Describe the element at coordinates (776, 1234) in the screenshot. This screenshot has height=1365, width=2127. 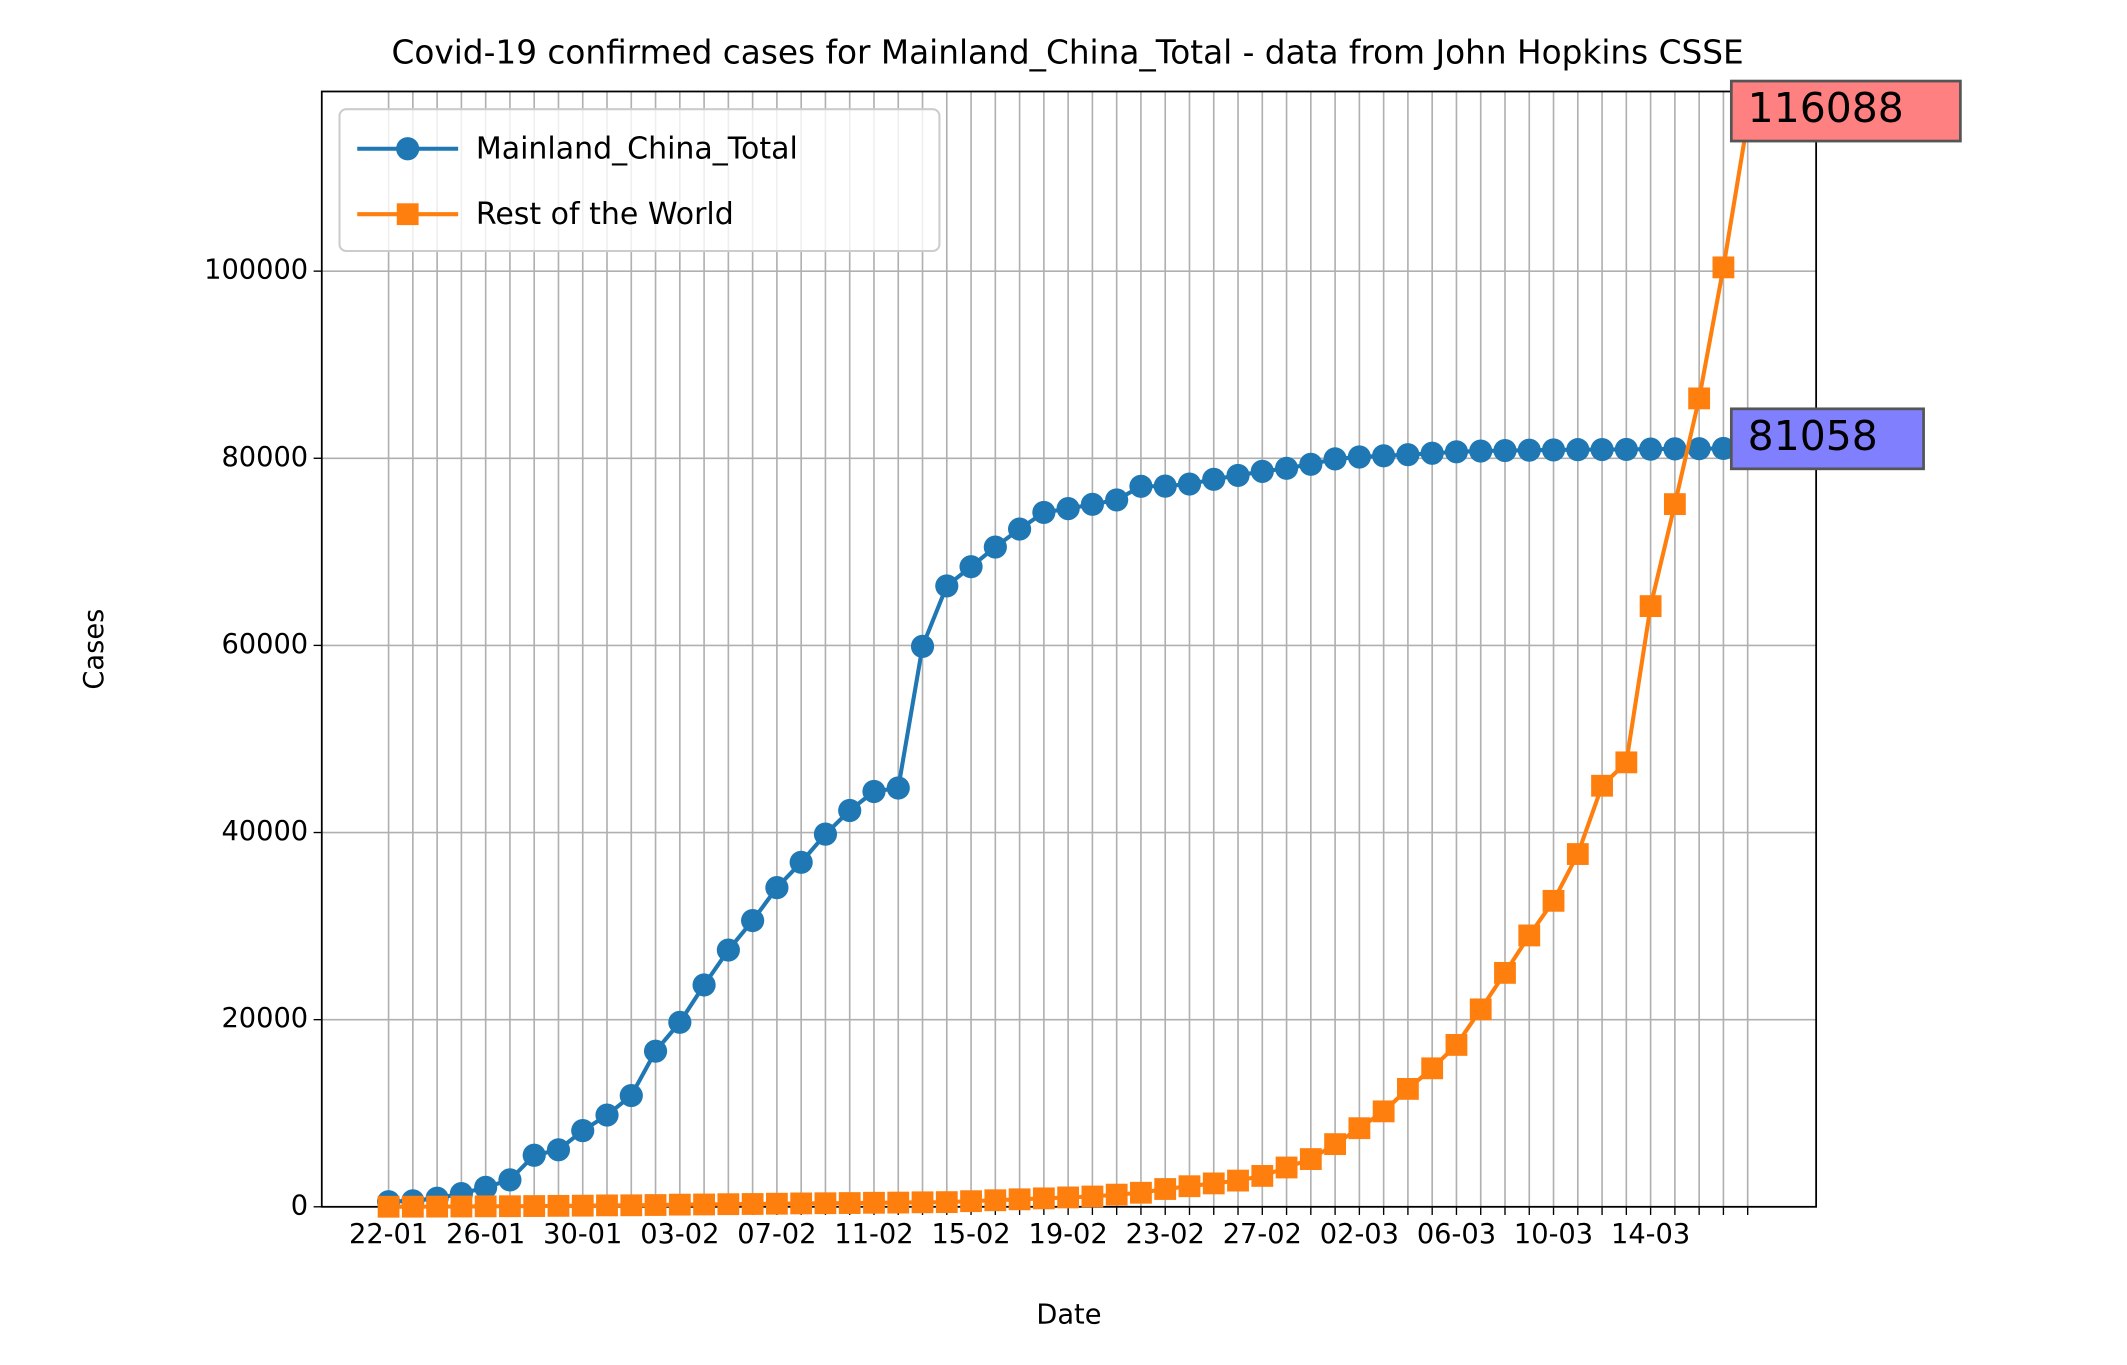
I see `x-tick-label: 07-02` at that location.